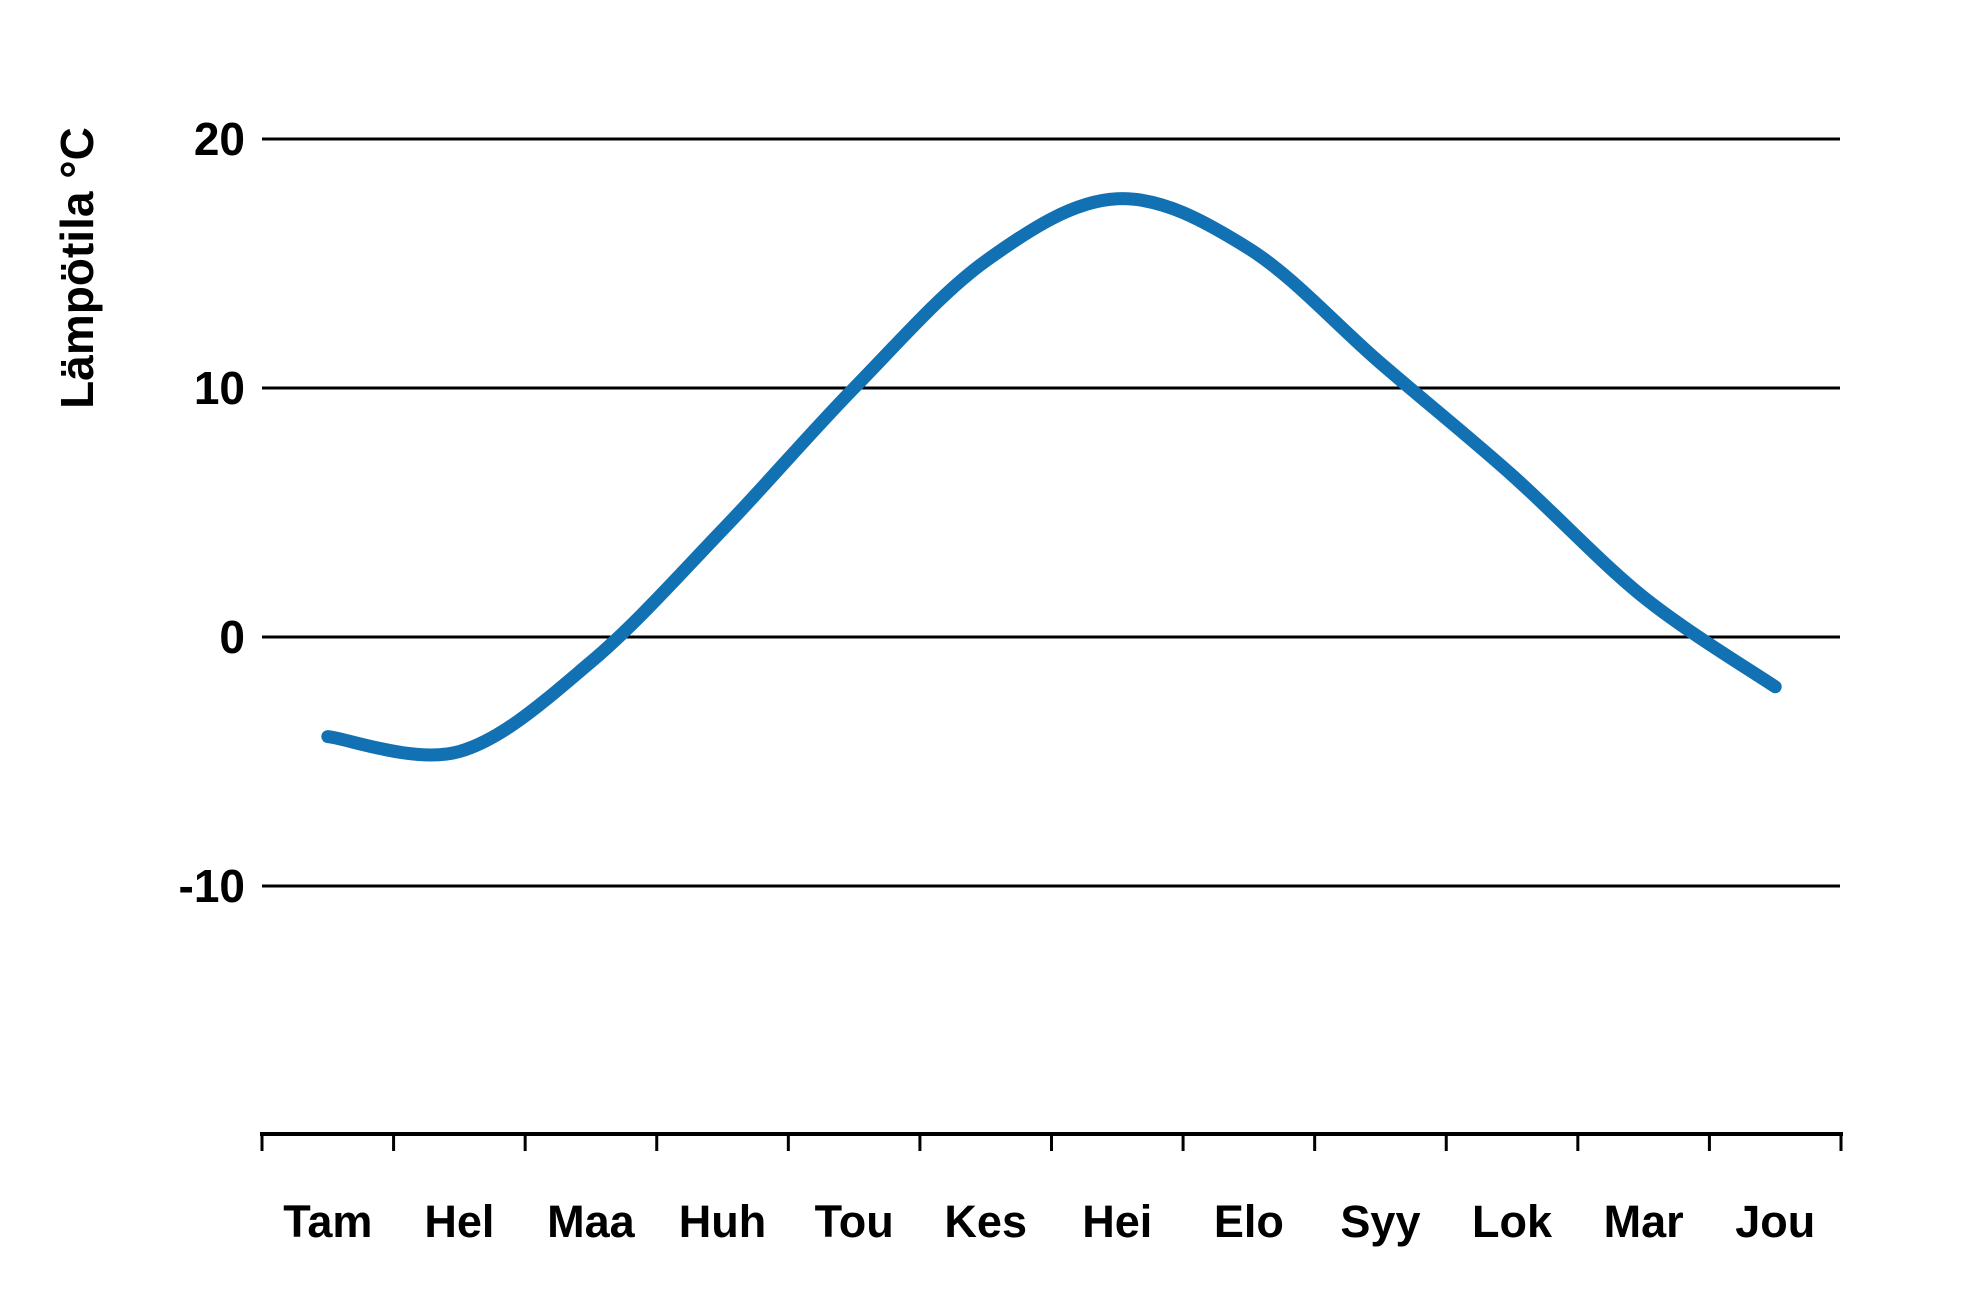 The width and height of the screenshot is (1986, 1292). Describe the element at coordinates (854, 1221) in the screenshot. I see `month-label: Tou` at that location.